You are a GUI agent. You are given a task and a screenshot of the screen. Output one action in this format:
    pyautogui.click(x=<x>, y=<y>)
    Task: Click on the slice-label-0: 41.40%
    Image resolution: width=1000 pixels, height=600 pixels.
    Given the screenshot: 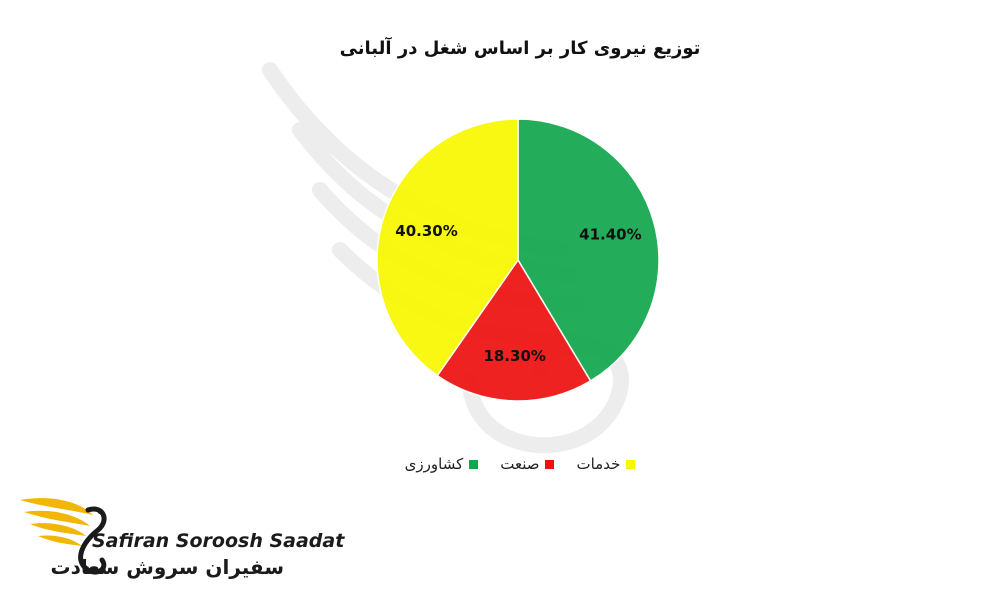 What is the action you would take?
    pyautogui.click(x=610, y=234)
    